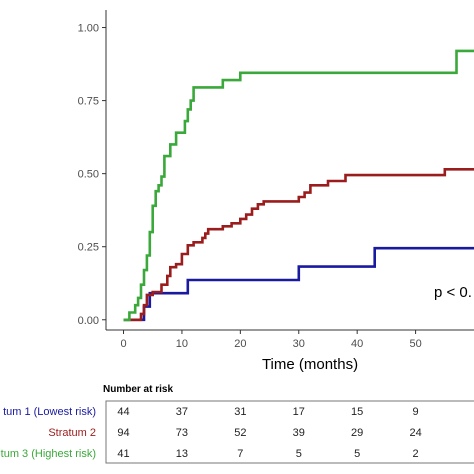 The width and height of the screenshot is (474, 474). Describe the element at coordinates (299, 412) in the screenshot. I see `risk-cell: 17` at that location.